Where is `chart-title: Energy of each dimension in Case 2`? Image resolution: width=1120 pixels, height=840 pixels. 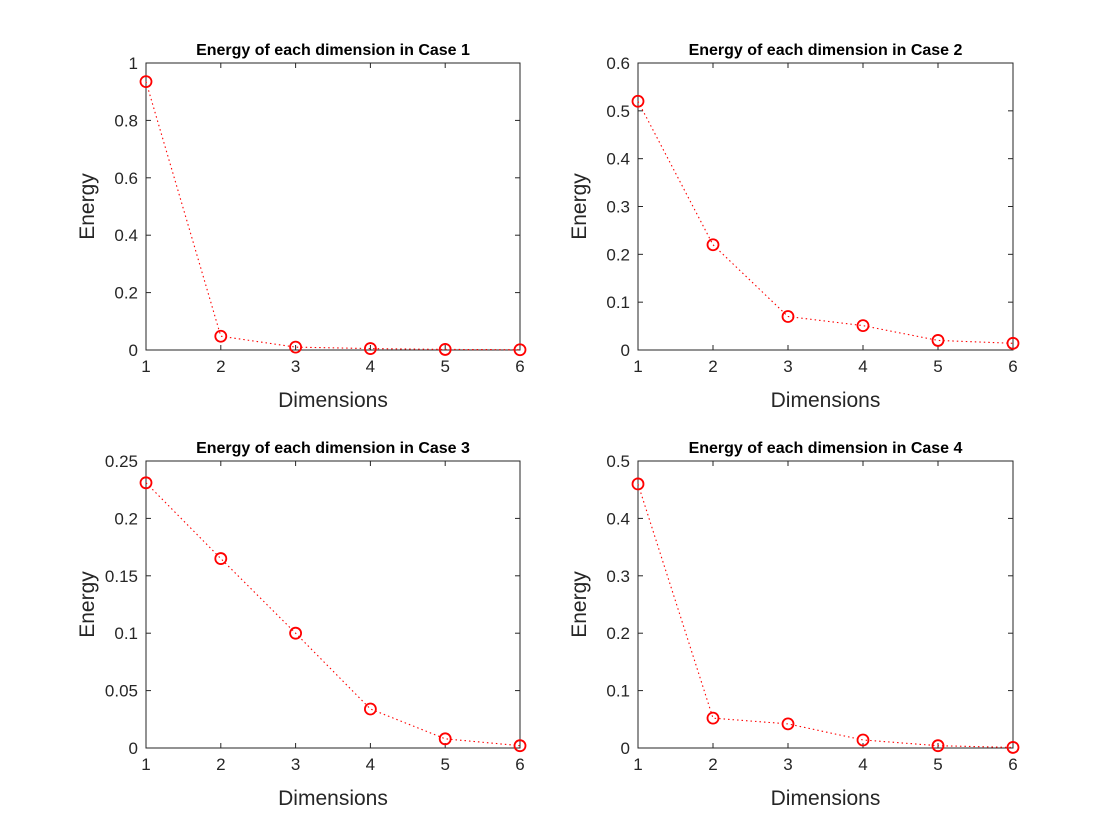 chart-title: Energy of each dimension in Case 2 is located at coordinates (826, 50).